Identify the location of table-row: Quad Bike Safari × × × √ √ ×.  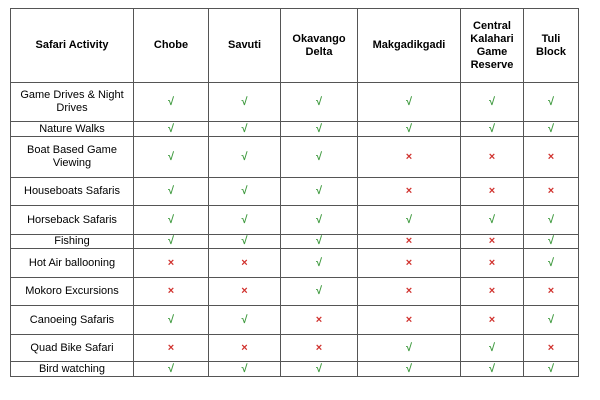
(294, 348).